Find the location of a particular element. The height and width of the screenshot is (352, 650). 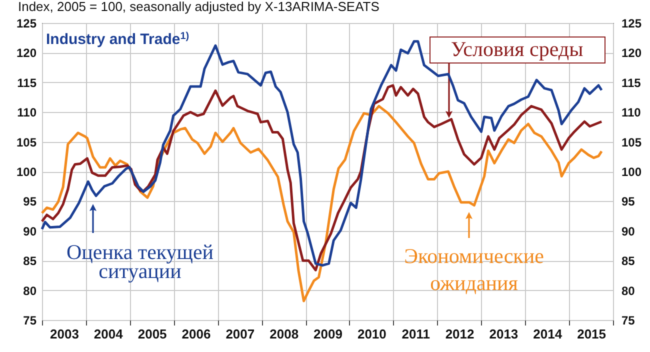

y2-tick-label: 85 is located at coordinates (629, 261).